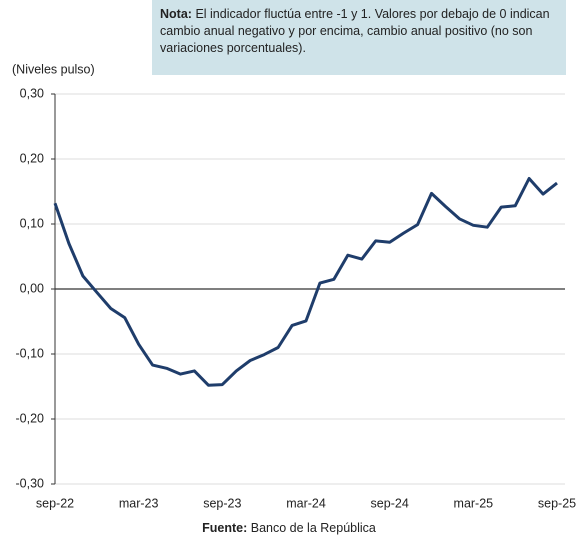 The height and width of the screenshot is (539, 578). I want to click on x-tick-label: mar-25, so click(474, 503).